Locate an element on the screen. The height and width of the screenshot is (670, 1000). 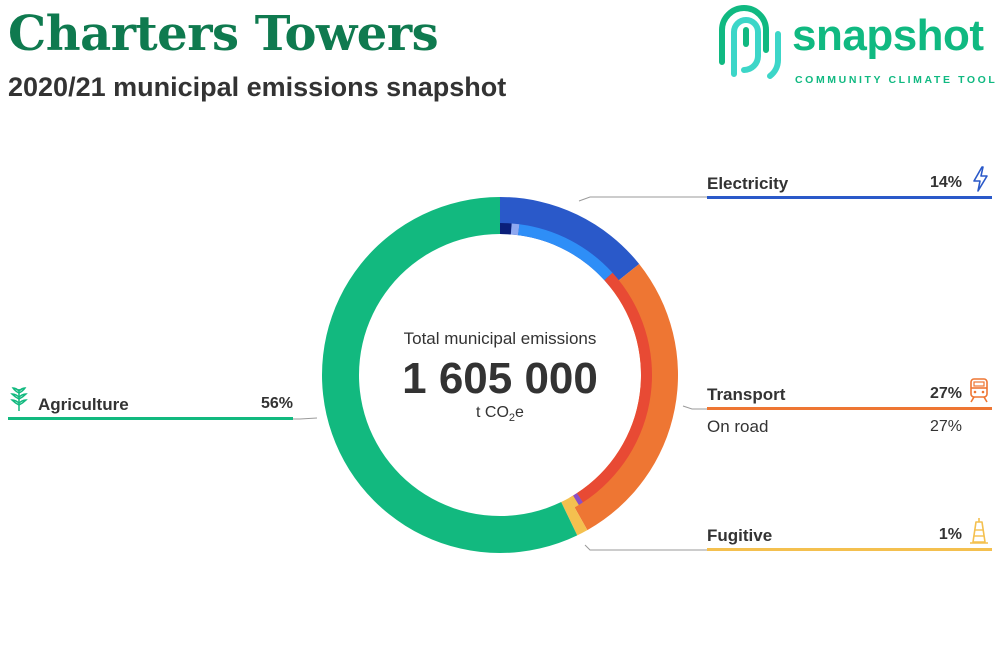
donut-slice-transport is located at coordinates (623, 397).